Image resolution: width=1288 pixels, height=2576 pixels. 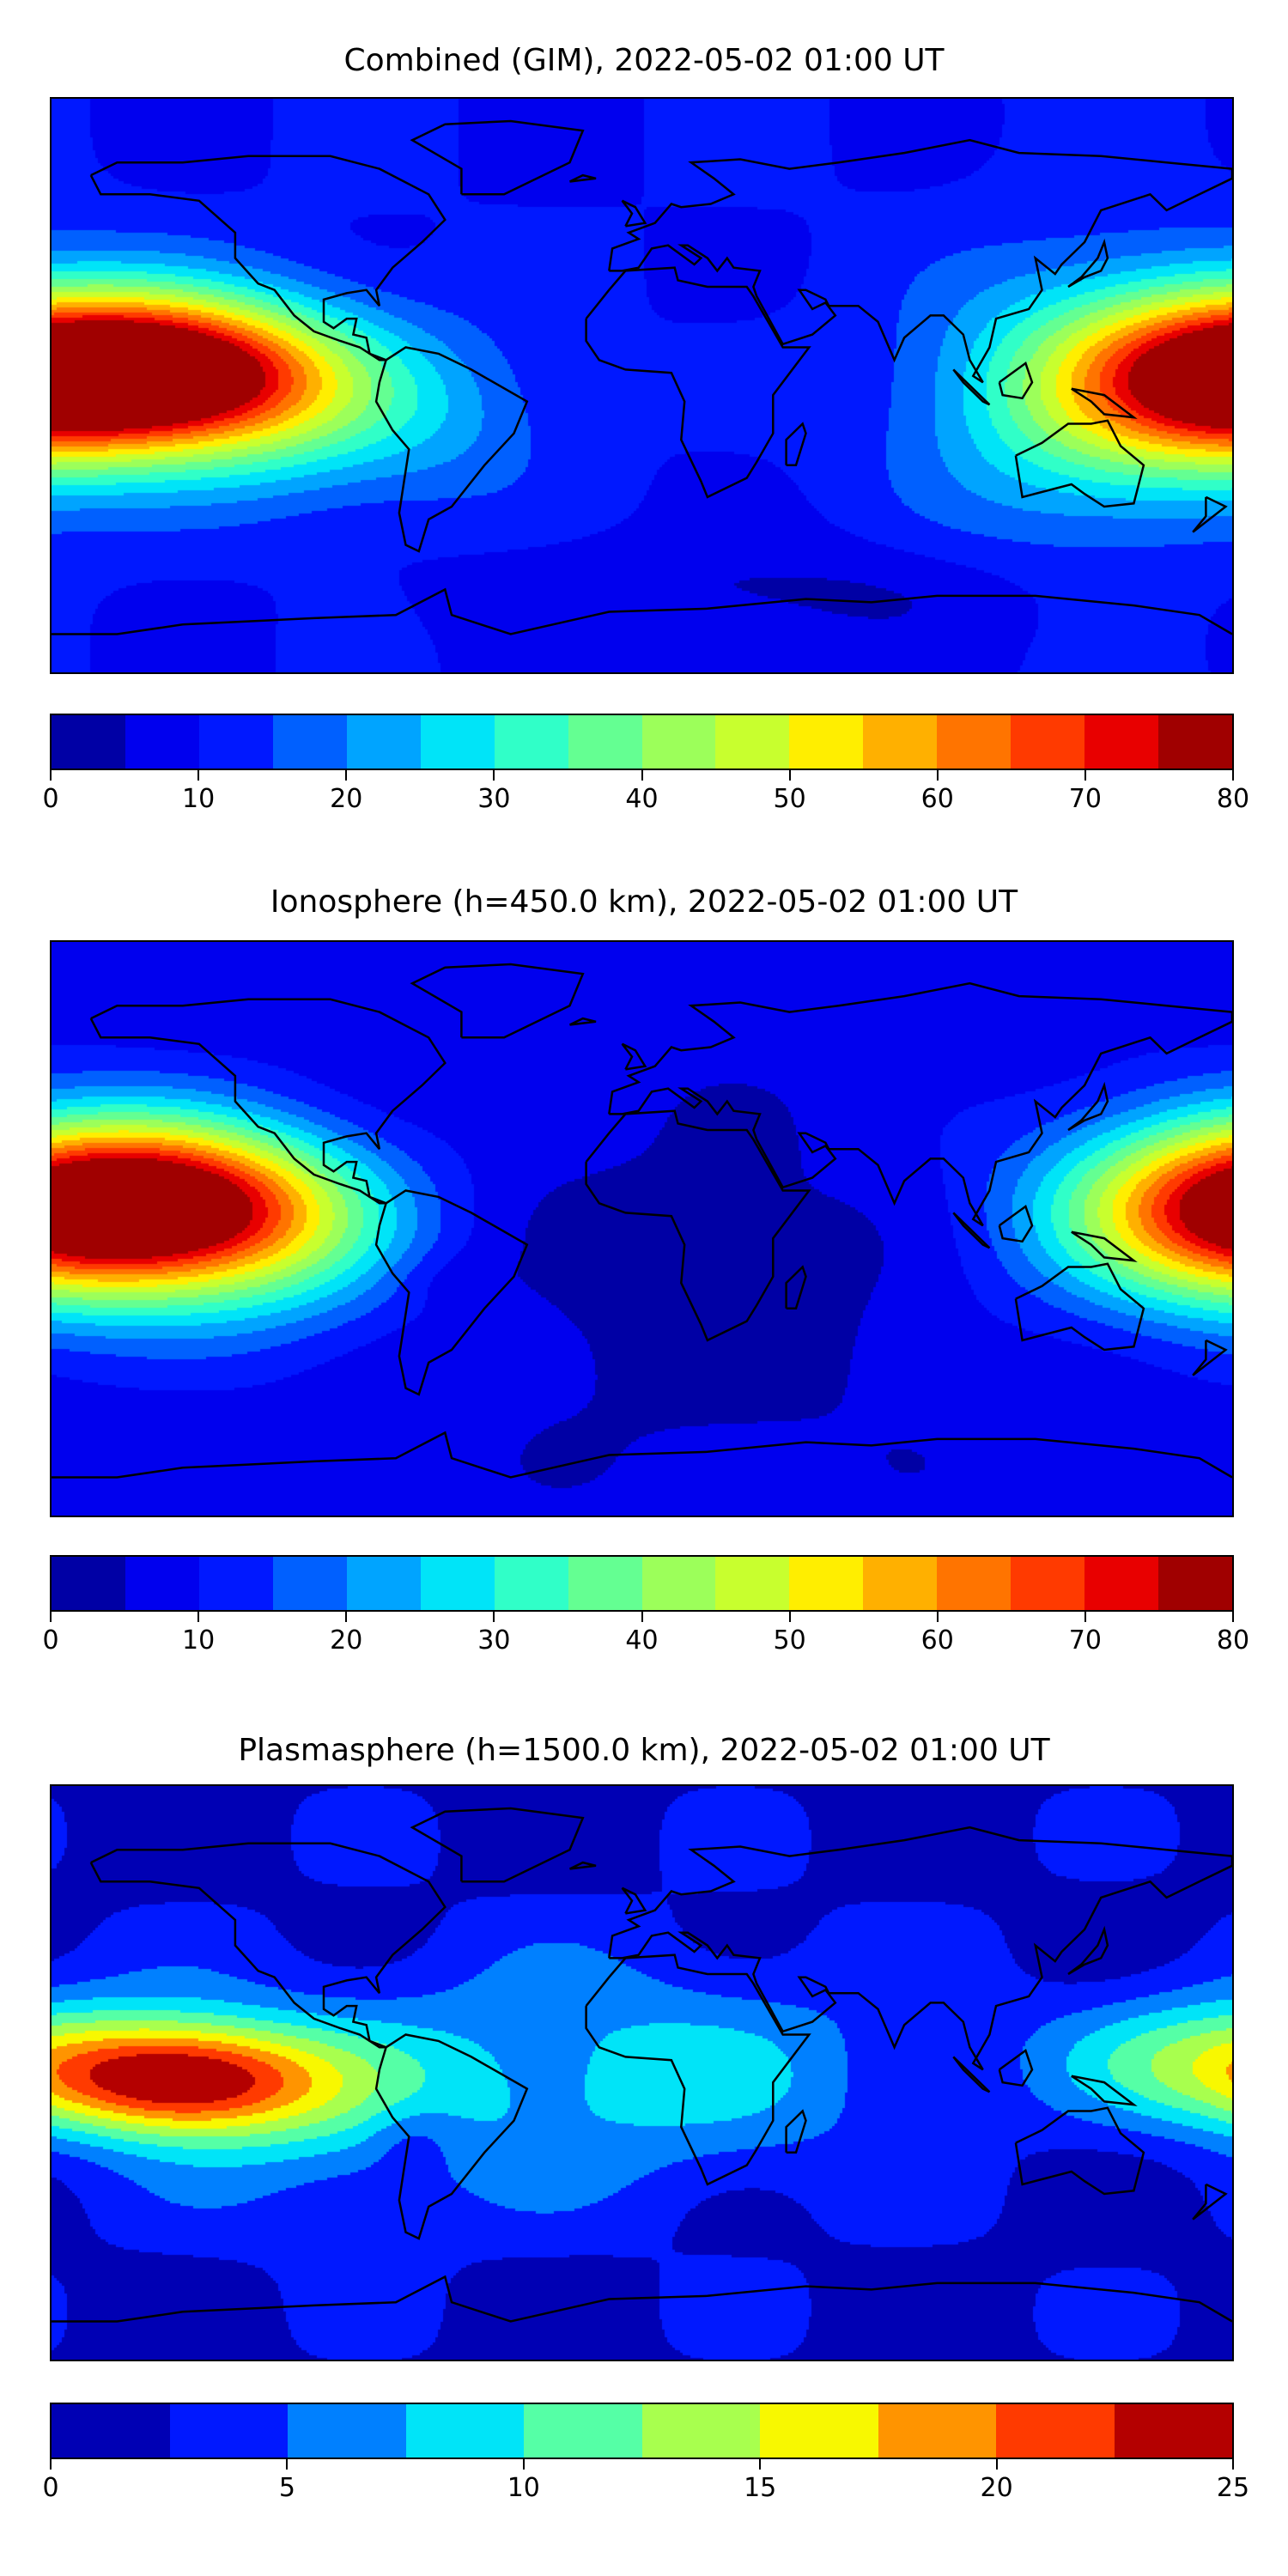 I want to click on map-title-combined: Combined (GIM), 2022-05-02 01:00 UT, so click(x=644, y=61).